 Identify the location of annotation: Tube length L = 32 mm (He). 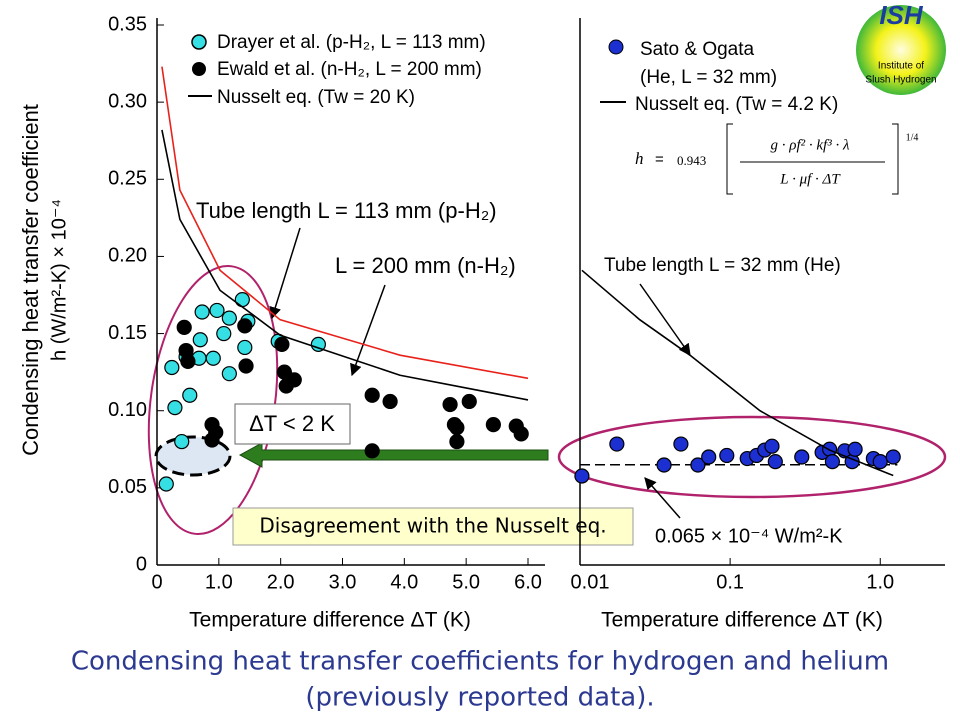
(722, 265).